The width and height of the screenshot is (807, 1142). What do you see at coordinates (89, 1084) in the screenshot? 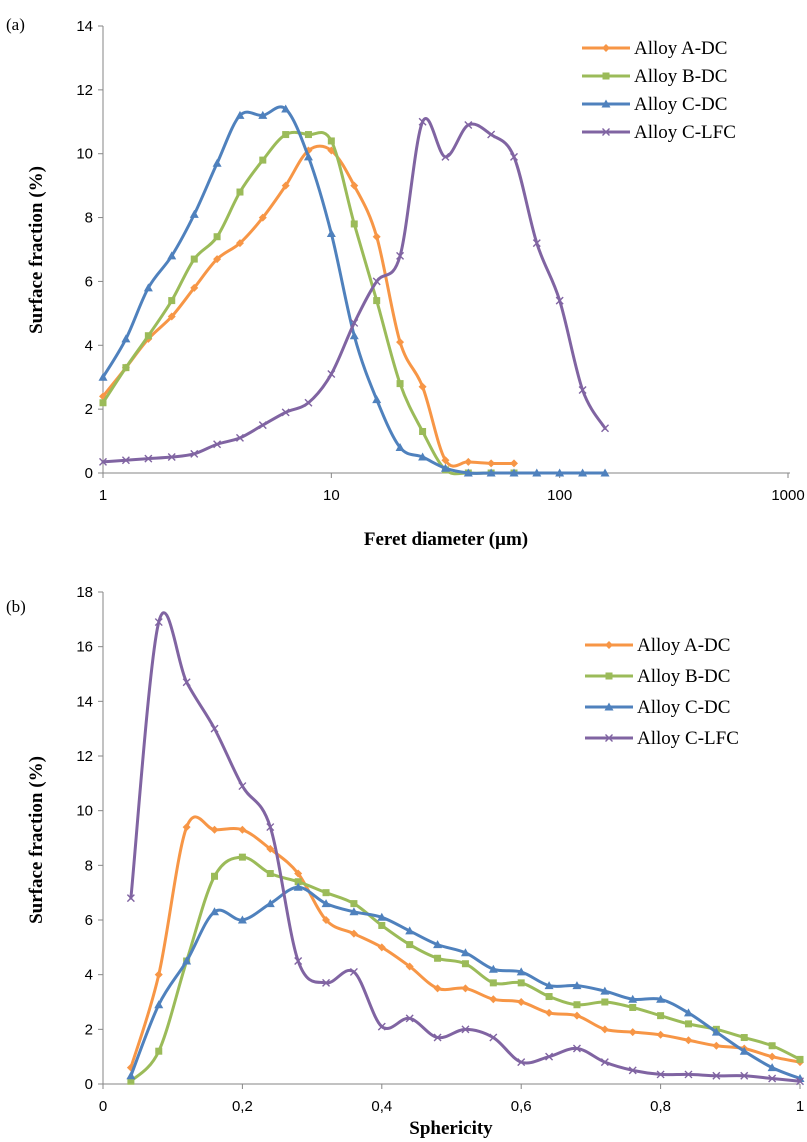
I see `y-tick-label: 0` at bounding box center [89, 1084].